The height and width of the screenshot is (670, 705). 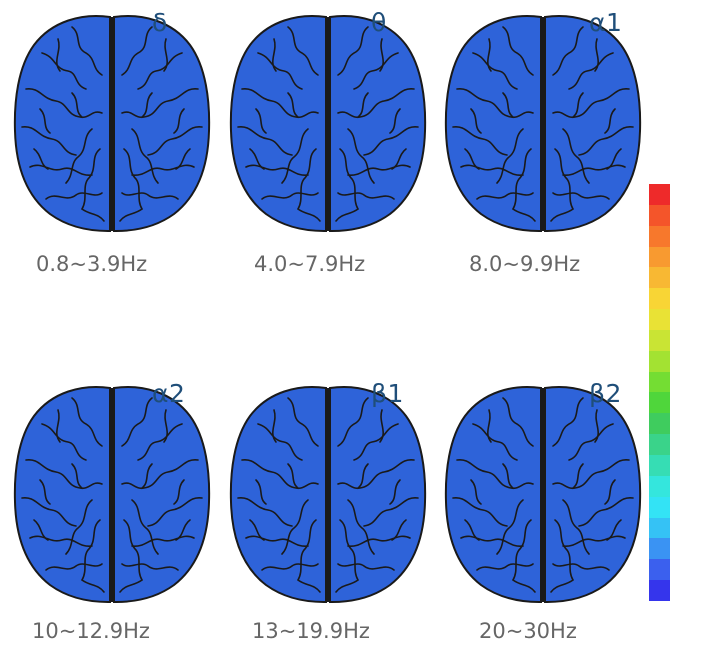 I want to click on frequency-range-label: 8.0~9.9Hz, so click(x=525, y=264).